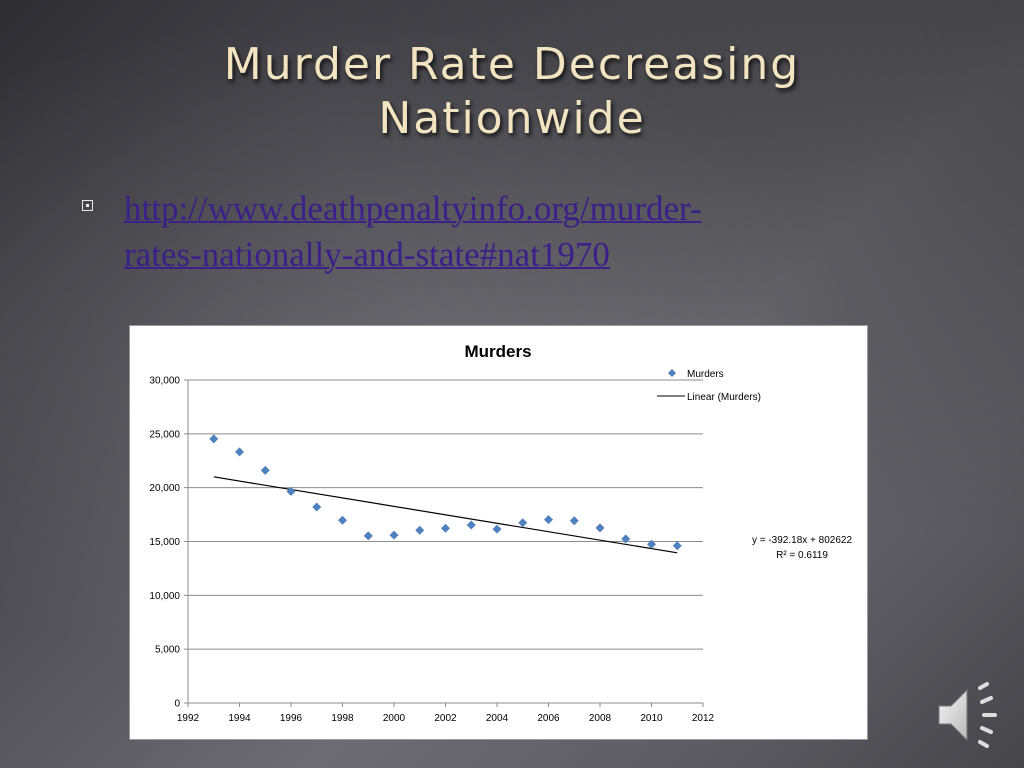 The width and height of the screenshot is (1024, 768). What do you see at coordinates (164, 542) in the screenshot?
I see `y-tick-label: 15,000` at bounding box center [164, 542].